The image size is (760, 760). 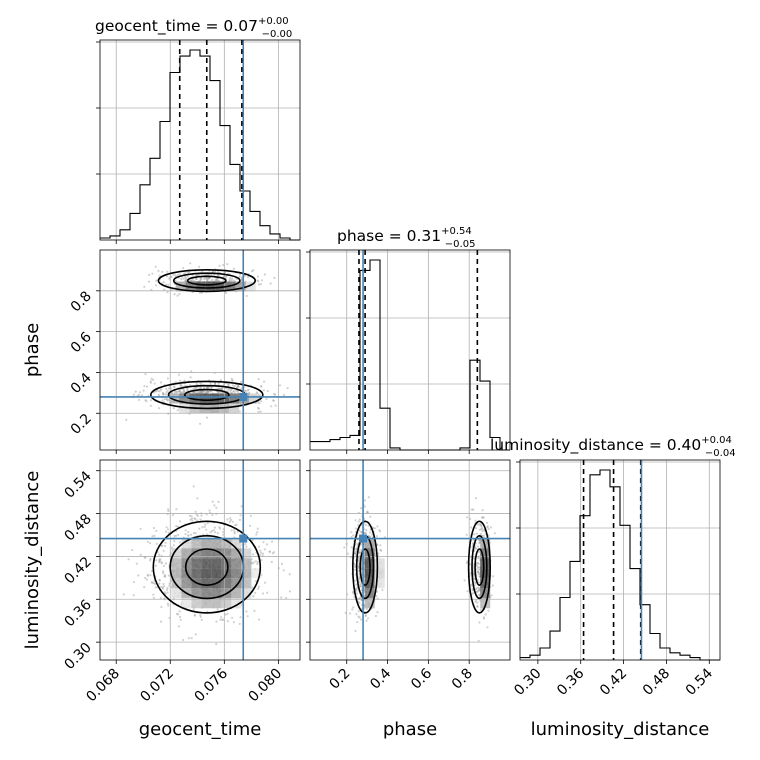 What do you see at coordinates (620, 560) in the screenshot?
I see `panel-frame` at bounding box center [620, 560].